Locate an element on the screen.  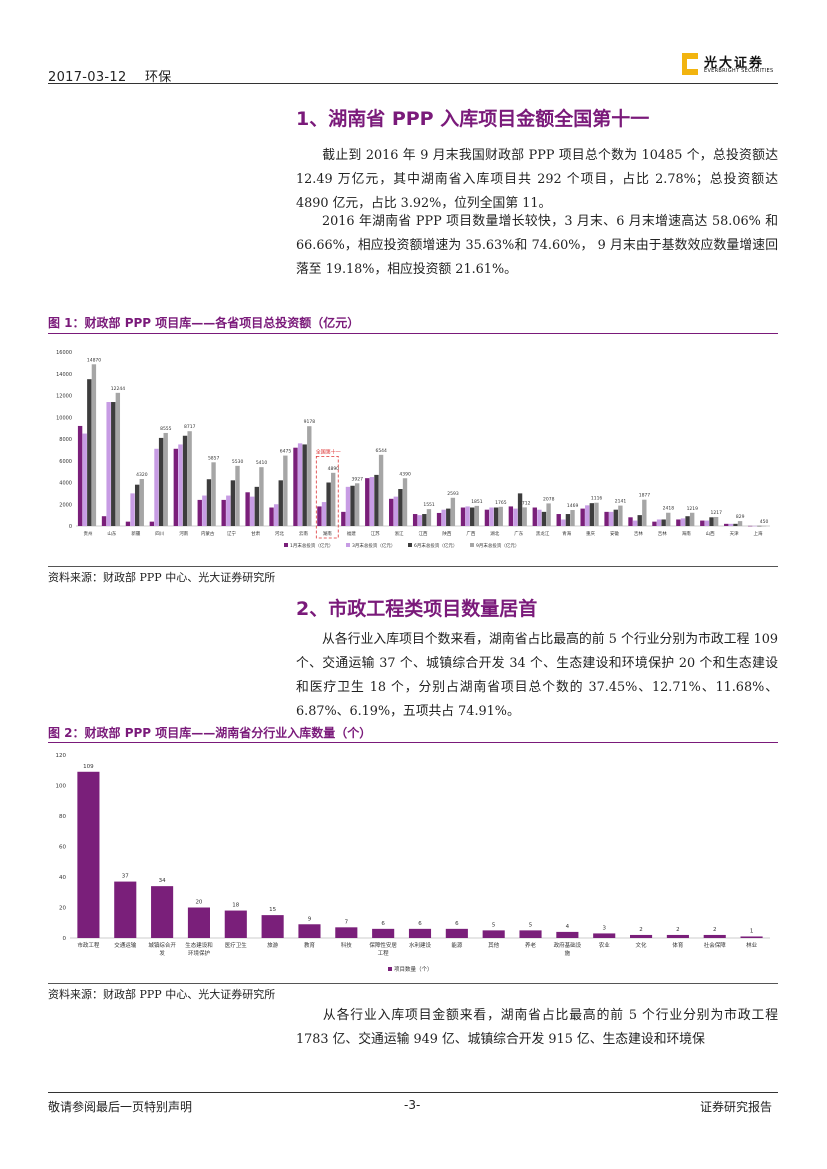
data-label: 4390 is located at coordinates (405, 474).